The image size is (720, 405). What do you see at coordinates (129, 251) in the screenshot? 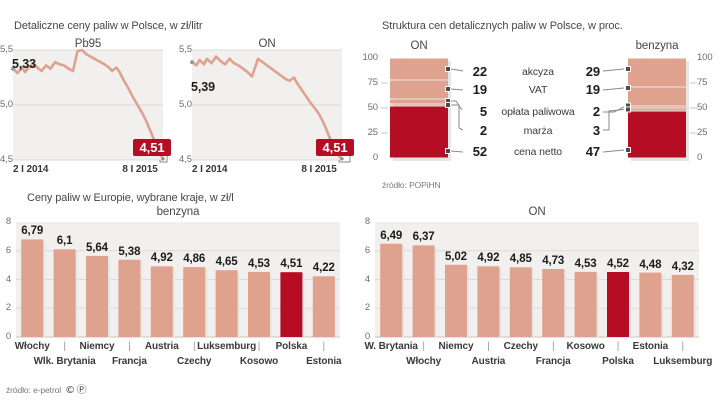
I see `bar-value-label: 5,38` at bounding box center [129, 251].